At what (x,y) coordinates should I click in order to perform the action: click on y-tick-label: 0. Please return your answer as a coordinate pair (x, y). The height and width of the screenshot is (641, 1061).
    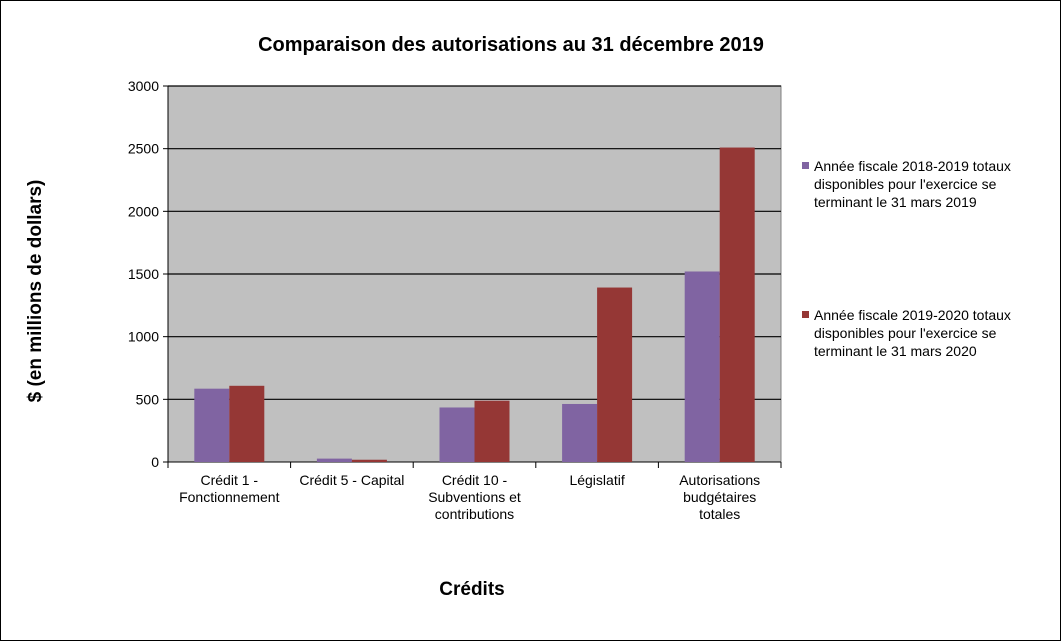
    Looking at the image, I should click on (155, 462).